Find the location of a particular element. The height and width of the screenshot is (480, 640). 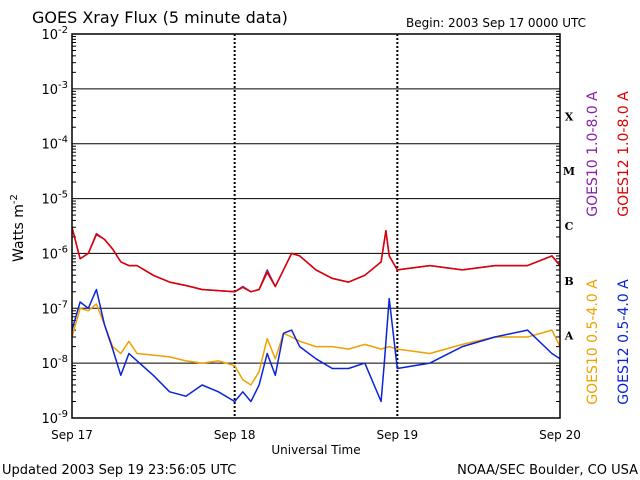

legend-entry: GOES10 0.5-4.0 A is located at coordinates (593, 342).